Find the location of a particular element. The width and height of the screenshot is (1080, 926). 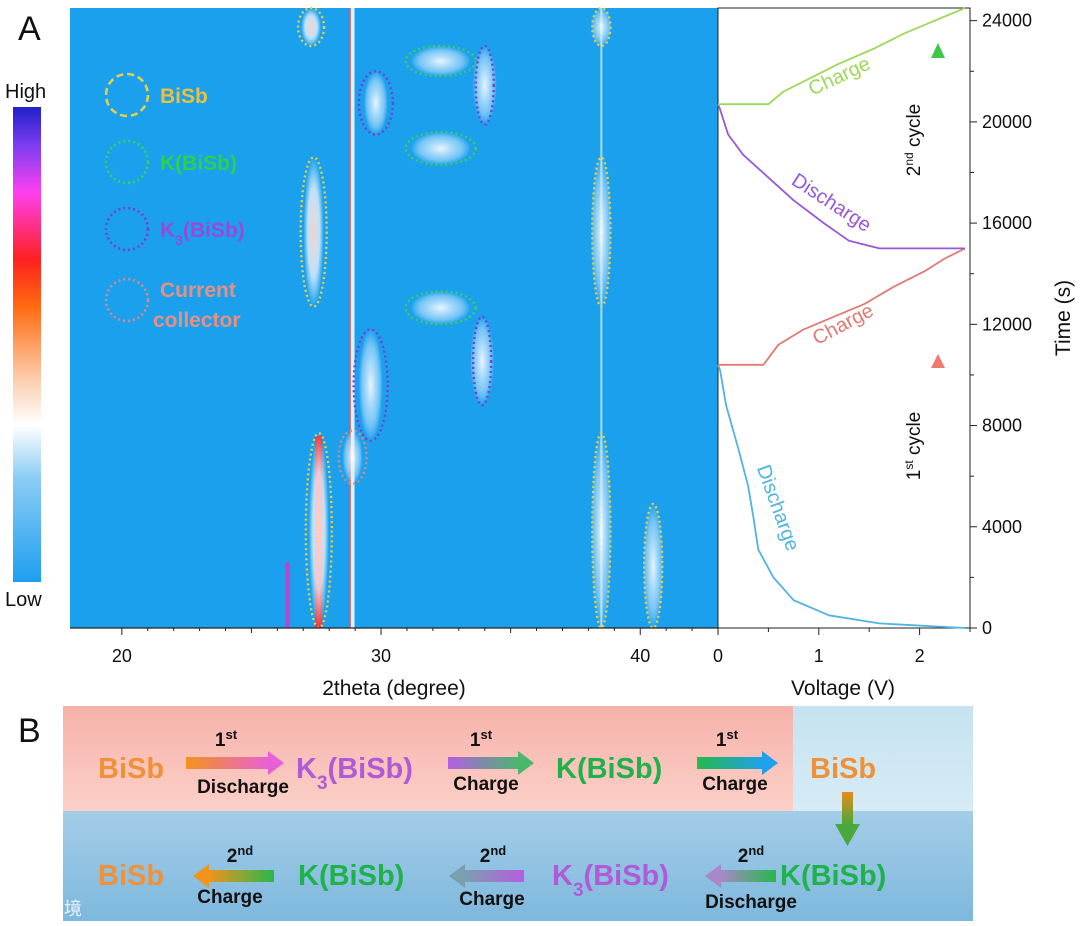

row2-arrow-3-order: 2nd is located at coordinates (240, 855).